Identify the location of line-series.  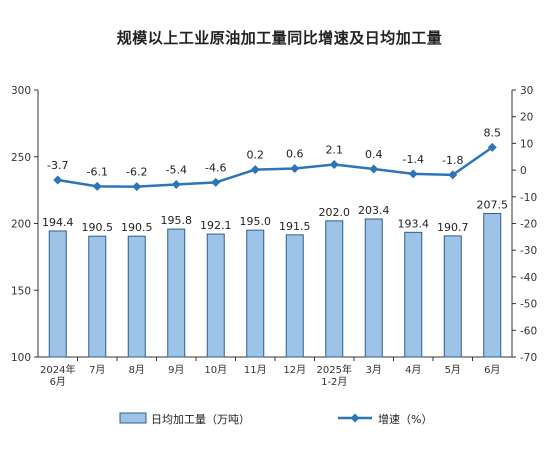
(275, 167).